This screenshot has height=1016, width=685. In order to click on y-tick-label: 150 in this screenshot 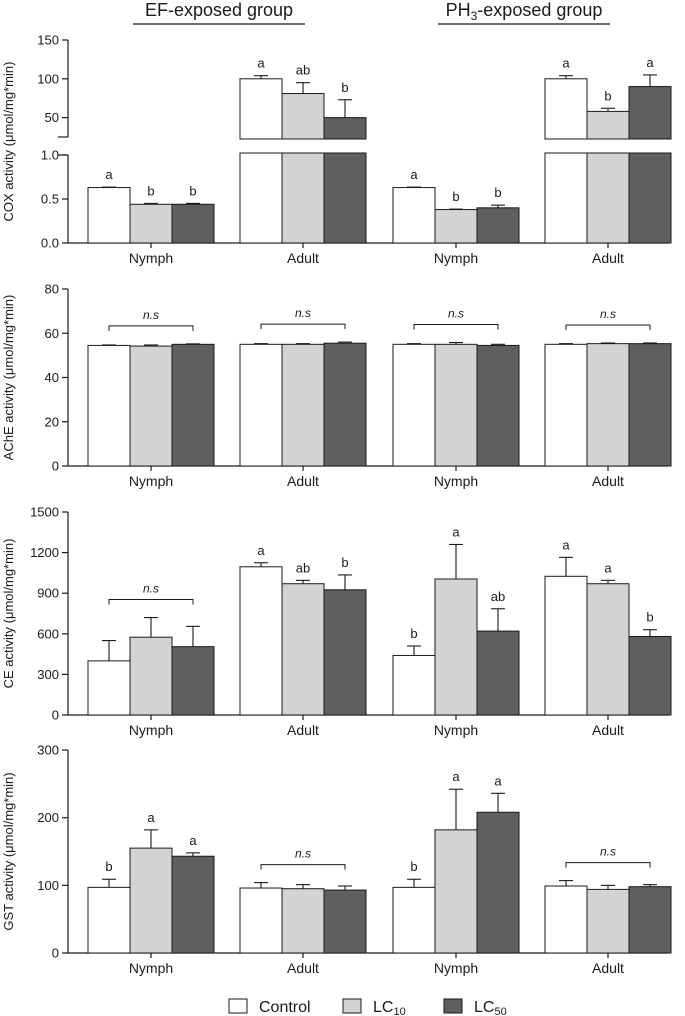, I will do `click(48, 40)`.